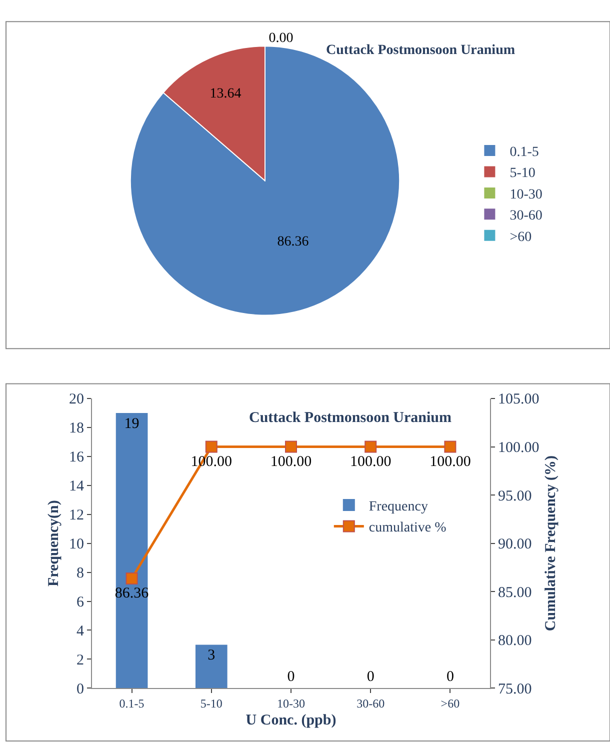 The height and width of the screenshot is (751, 610). What do you see at coordinates (80, 574) in the screenshot?
I see `y-tick-label: 8` at bounding box center [80, 574].